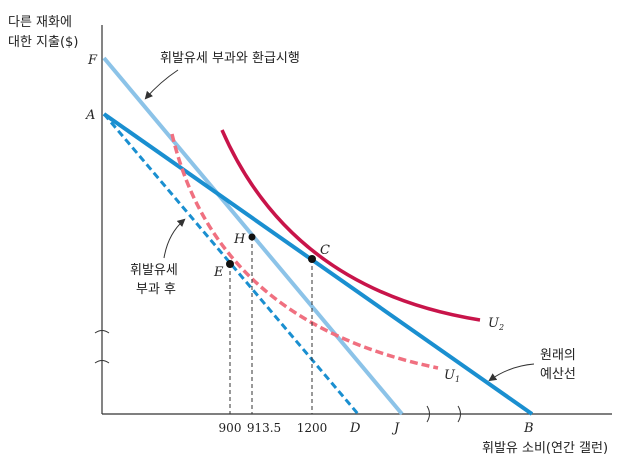 This screenshot has width=622, height=471. Describe the element at coordinates (312, 259) in the screenshot. I see `point-c-dot` at that location.